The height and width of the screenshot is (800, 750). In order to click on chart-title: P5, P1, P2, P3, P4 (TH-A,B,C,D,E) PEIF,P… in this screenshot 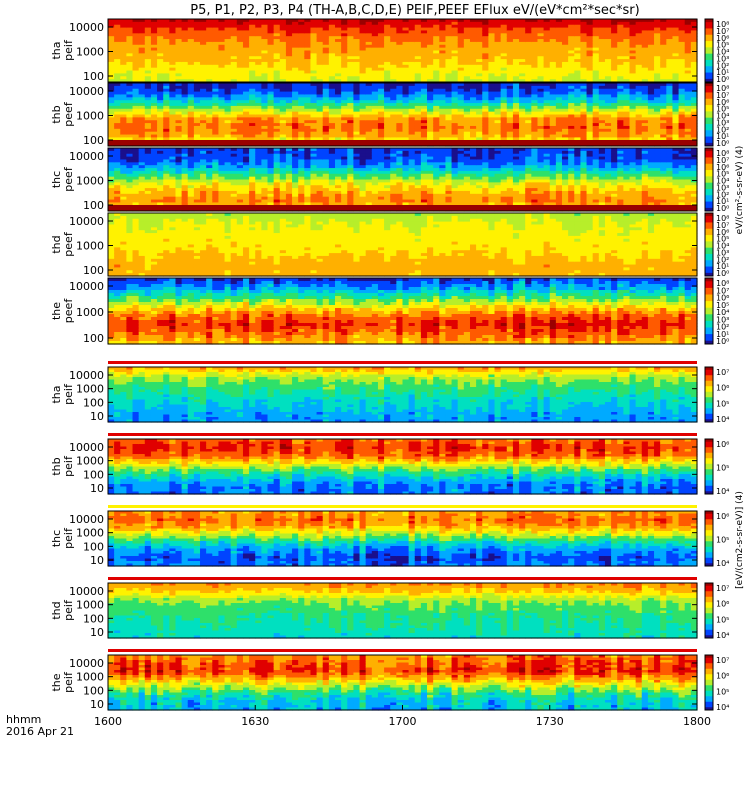, I will do `click(414, 10)`.